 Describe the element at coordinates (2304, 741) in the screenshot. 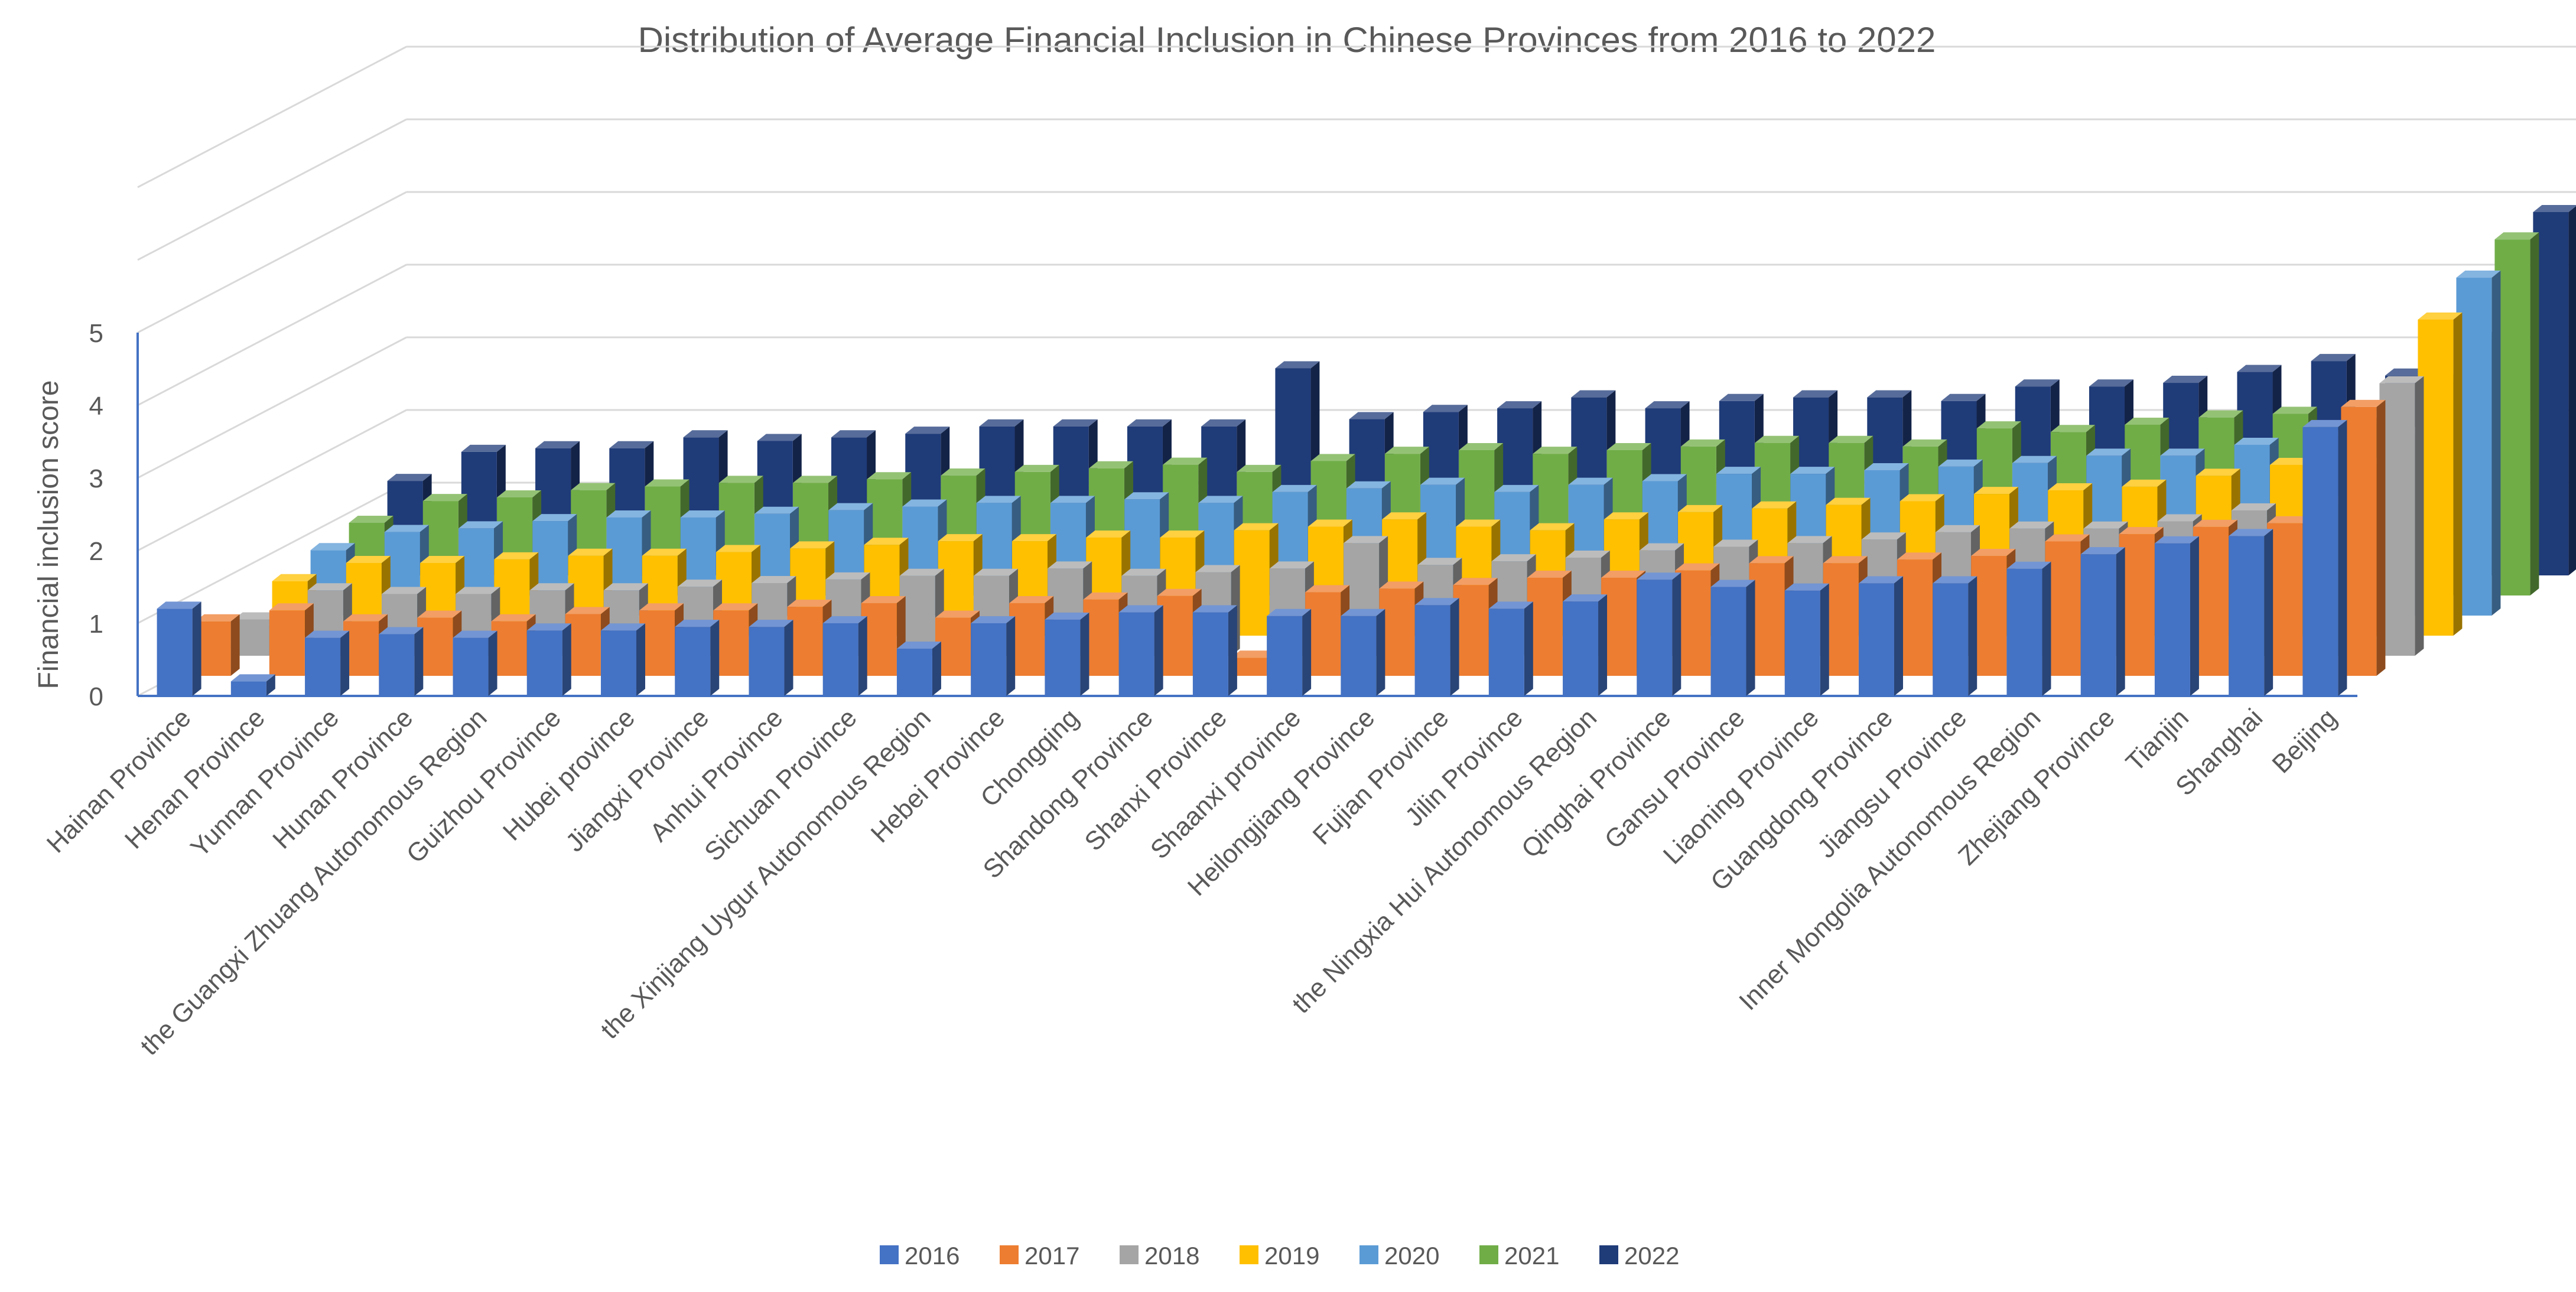

I see `x-tick-label: Beijing` at that location.